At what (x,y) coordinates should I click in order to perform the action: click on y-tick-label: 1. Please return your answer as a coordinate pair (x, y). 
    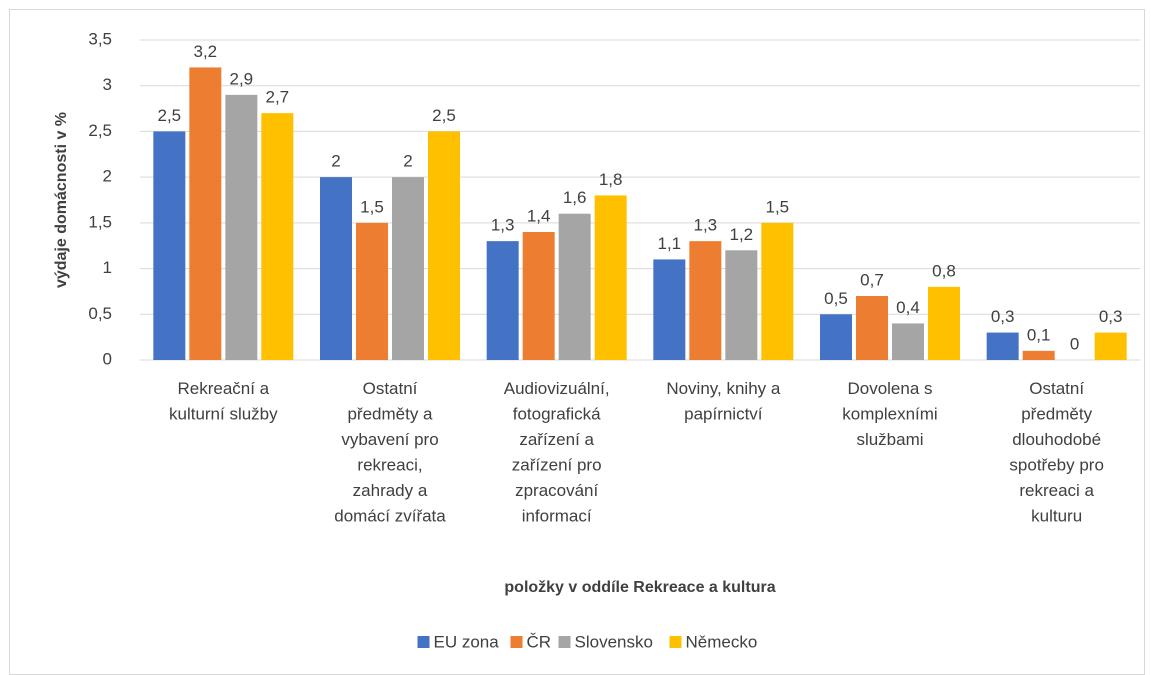
    Looking at the image, I should click on (107, 267).